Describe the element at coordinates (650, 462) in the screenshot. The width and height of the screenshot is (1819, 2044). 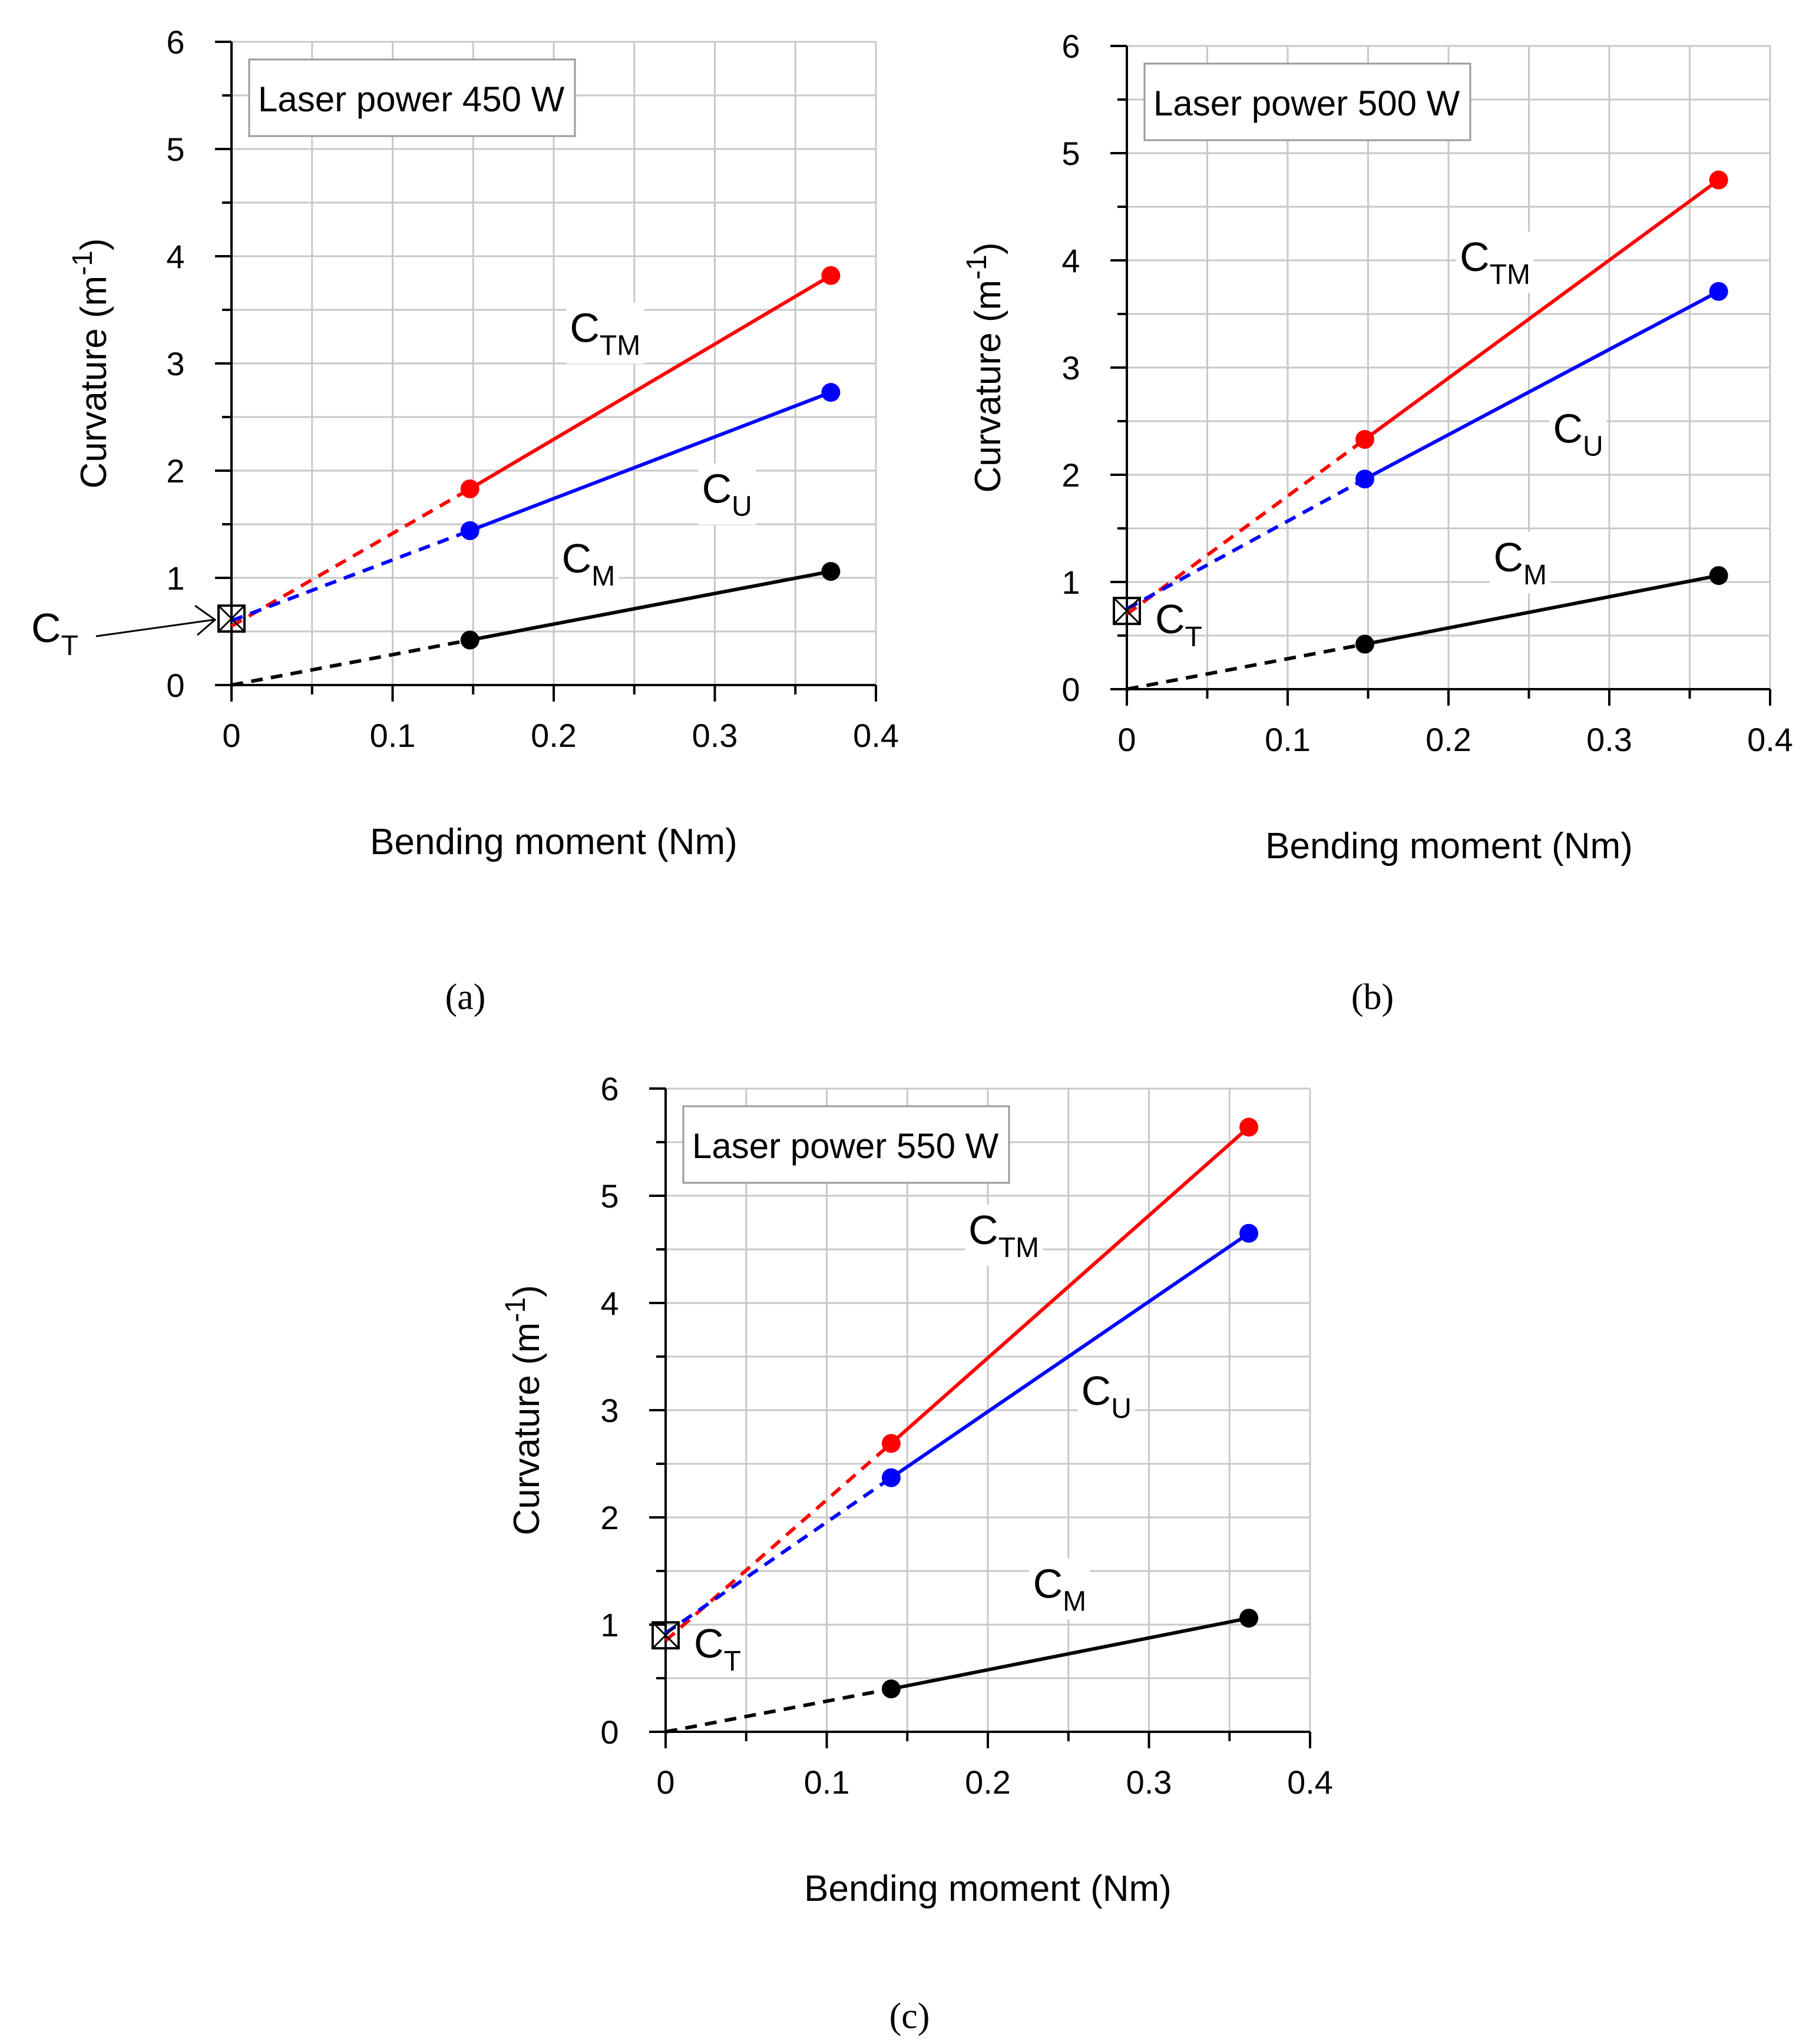
I see `chart-0-series-u-solid-line` at that location.